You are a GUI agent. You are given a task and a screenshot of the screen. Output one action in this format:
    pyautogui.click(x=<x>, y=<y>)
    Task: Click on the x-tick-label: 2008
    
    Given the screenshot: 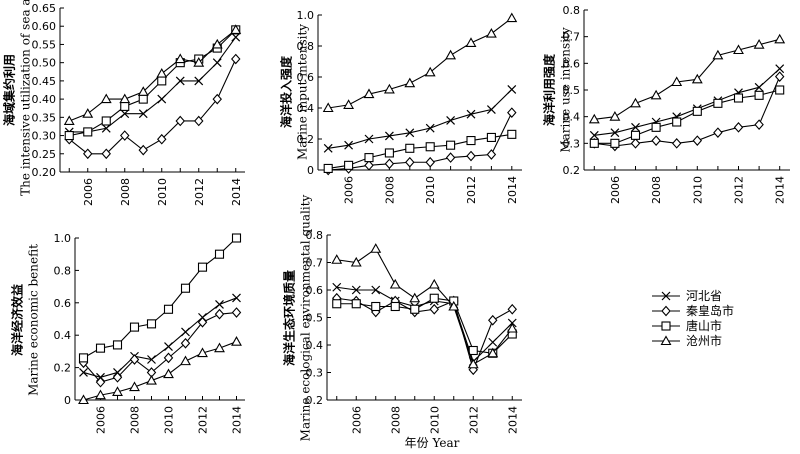 What is the action you would take?
    pyautogui.click(x=395, y=420)
    